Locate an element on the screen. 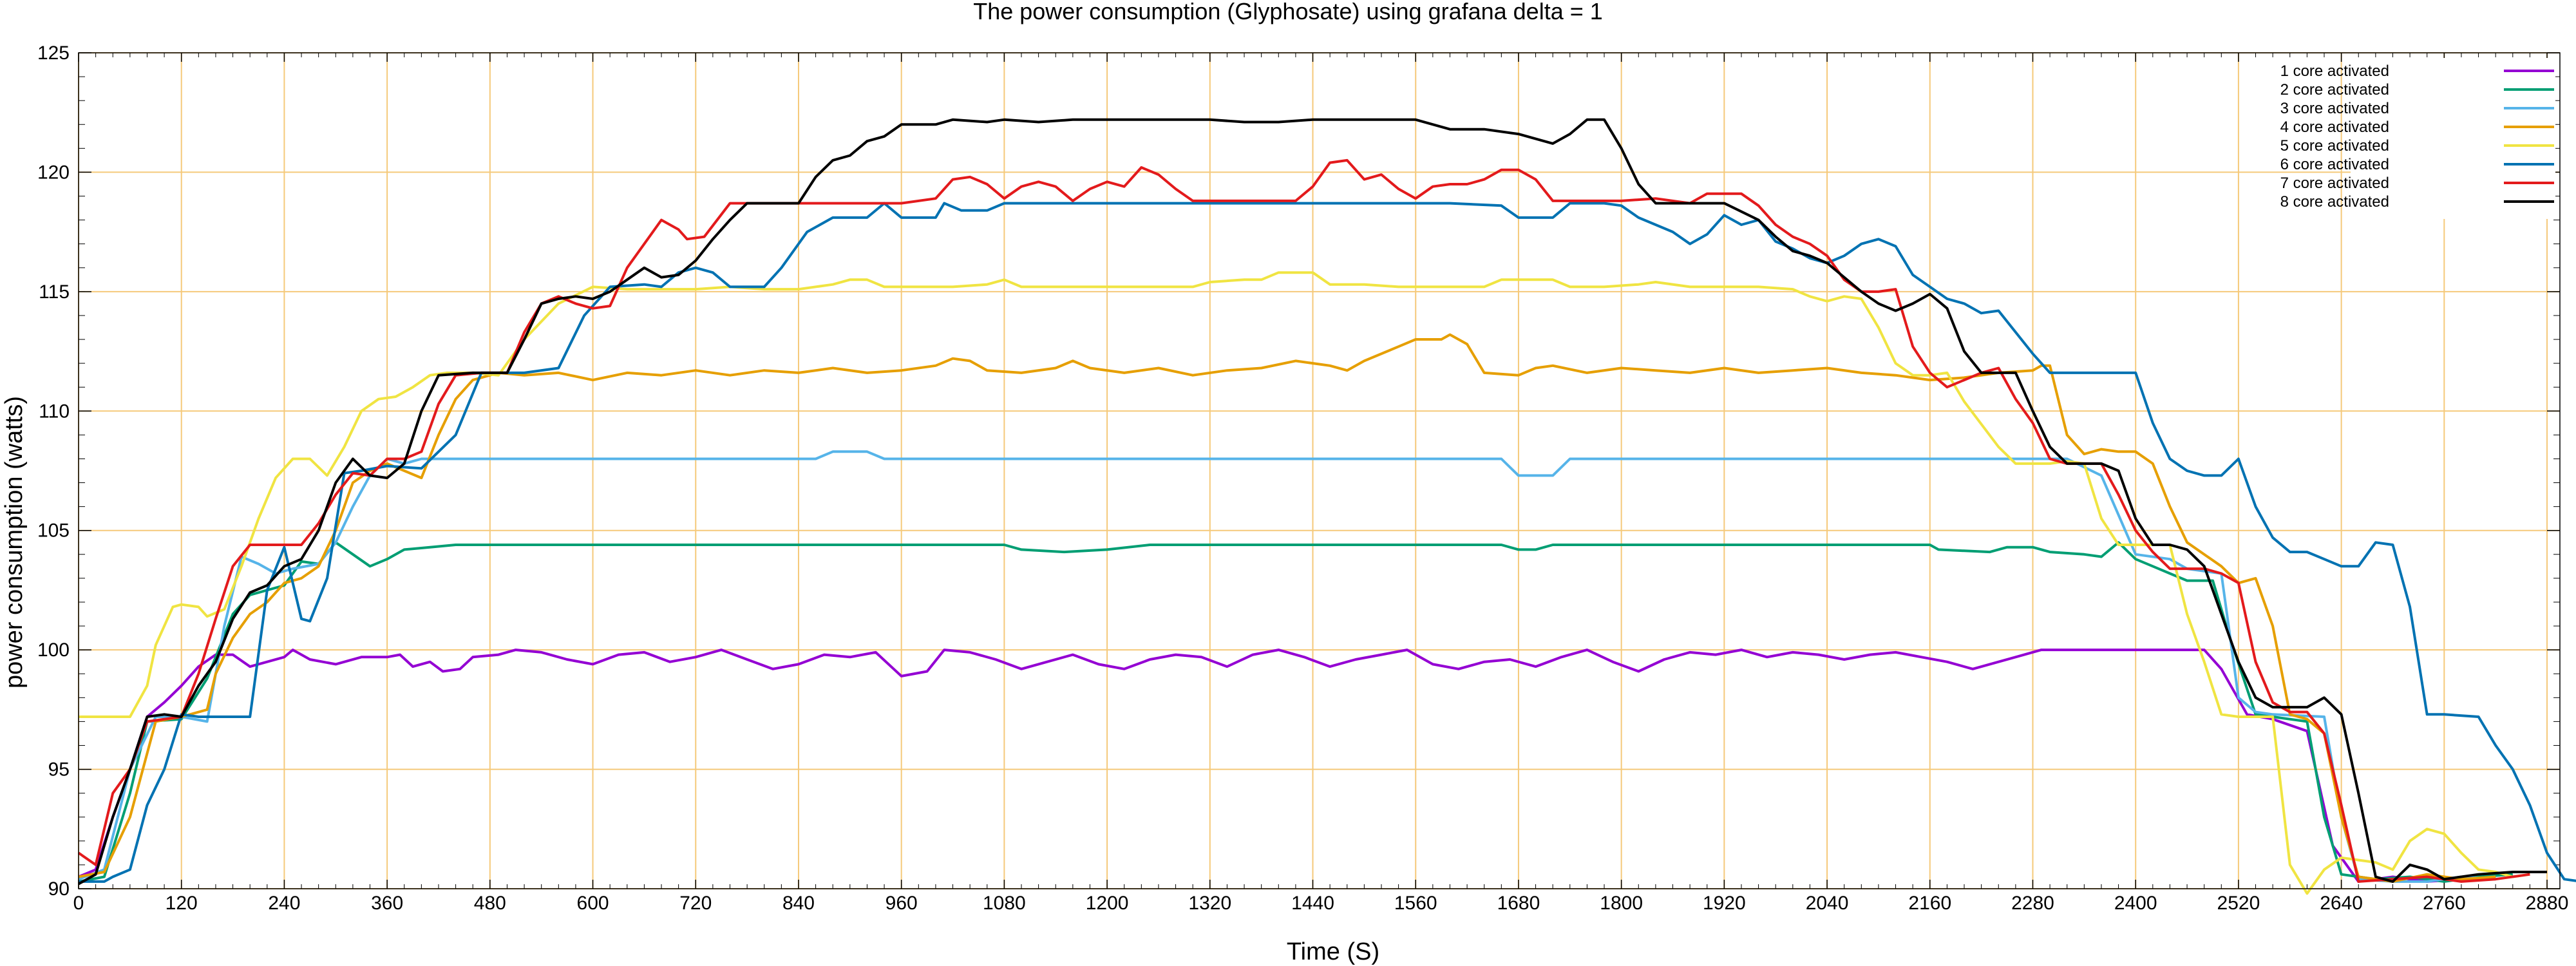  x-tick-label: 1320 is located at coordinates (1209, 904).